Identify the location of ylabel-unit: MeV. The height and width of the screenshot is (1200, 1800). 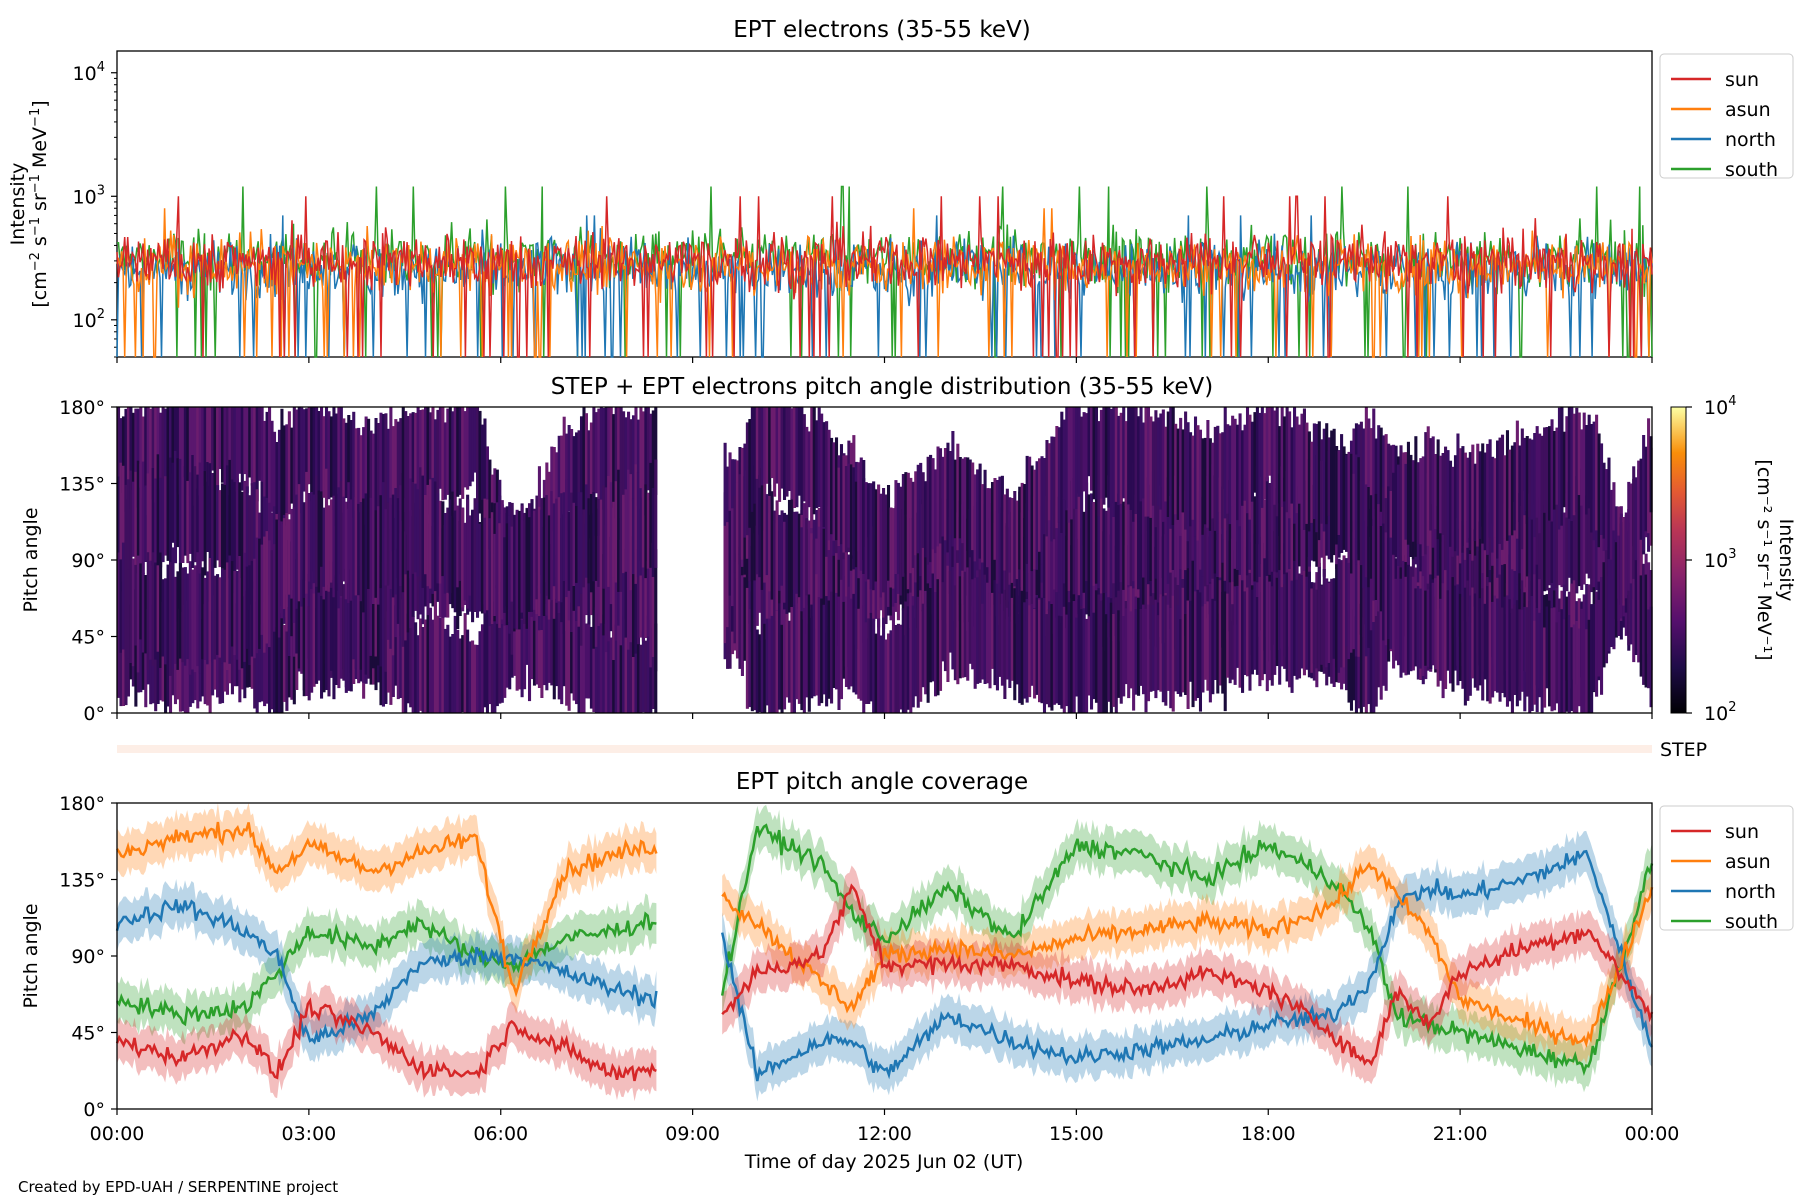
(40, 150).